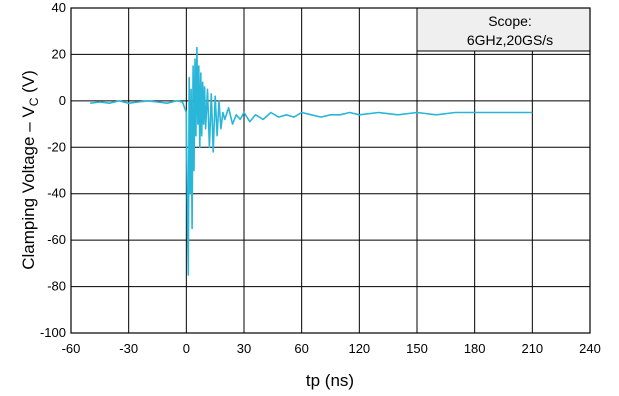 The image size is (619, 396). I want to click on y-tick-labels: 40 20 0 -20 -40 -60 -80 -100, so click(53, 170).